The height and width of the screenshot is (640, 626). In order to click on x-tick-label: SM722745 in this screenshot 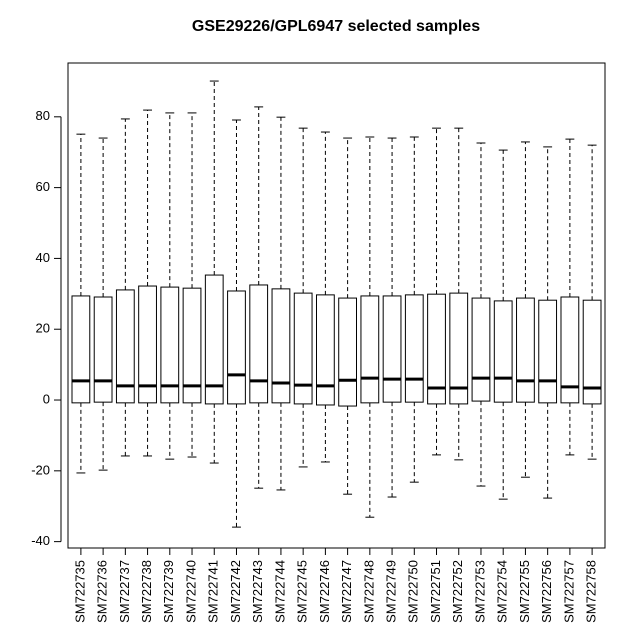, I will do `click(302, 591)`.